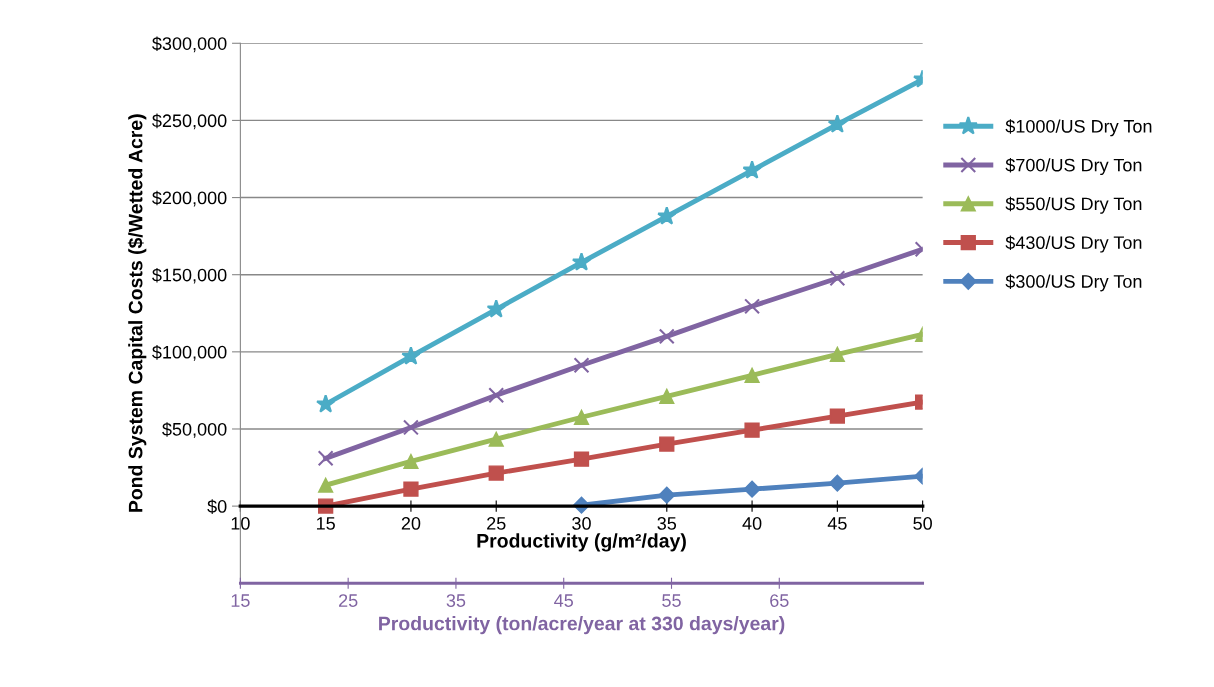 The height and width of the screenshot is (687, 1214). I want to click on legend-label: $300/US Dry Ton, so click(1073, 283).